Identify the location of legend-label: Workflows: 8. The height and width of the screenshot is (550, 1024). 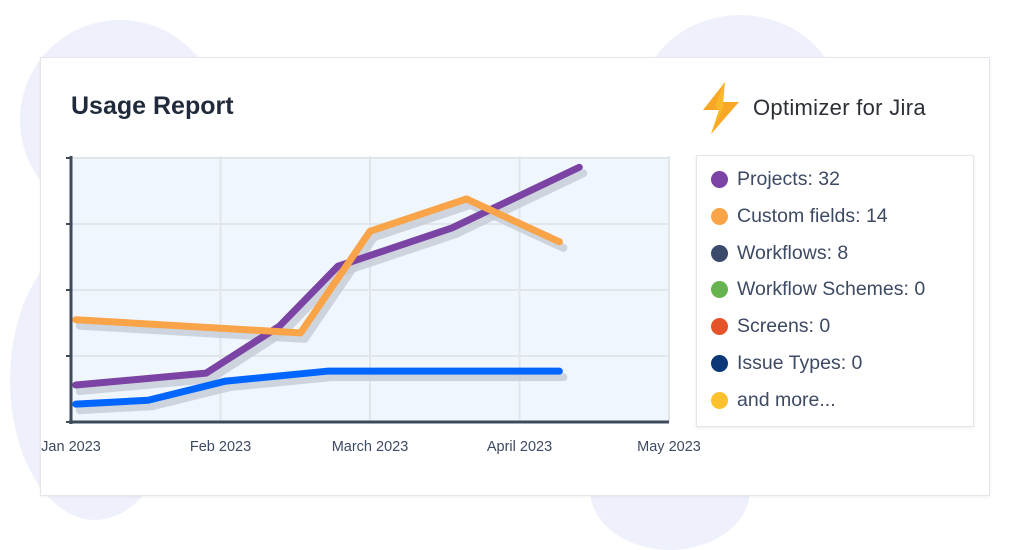
(793, 252).